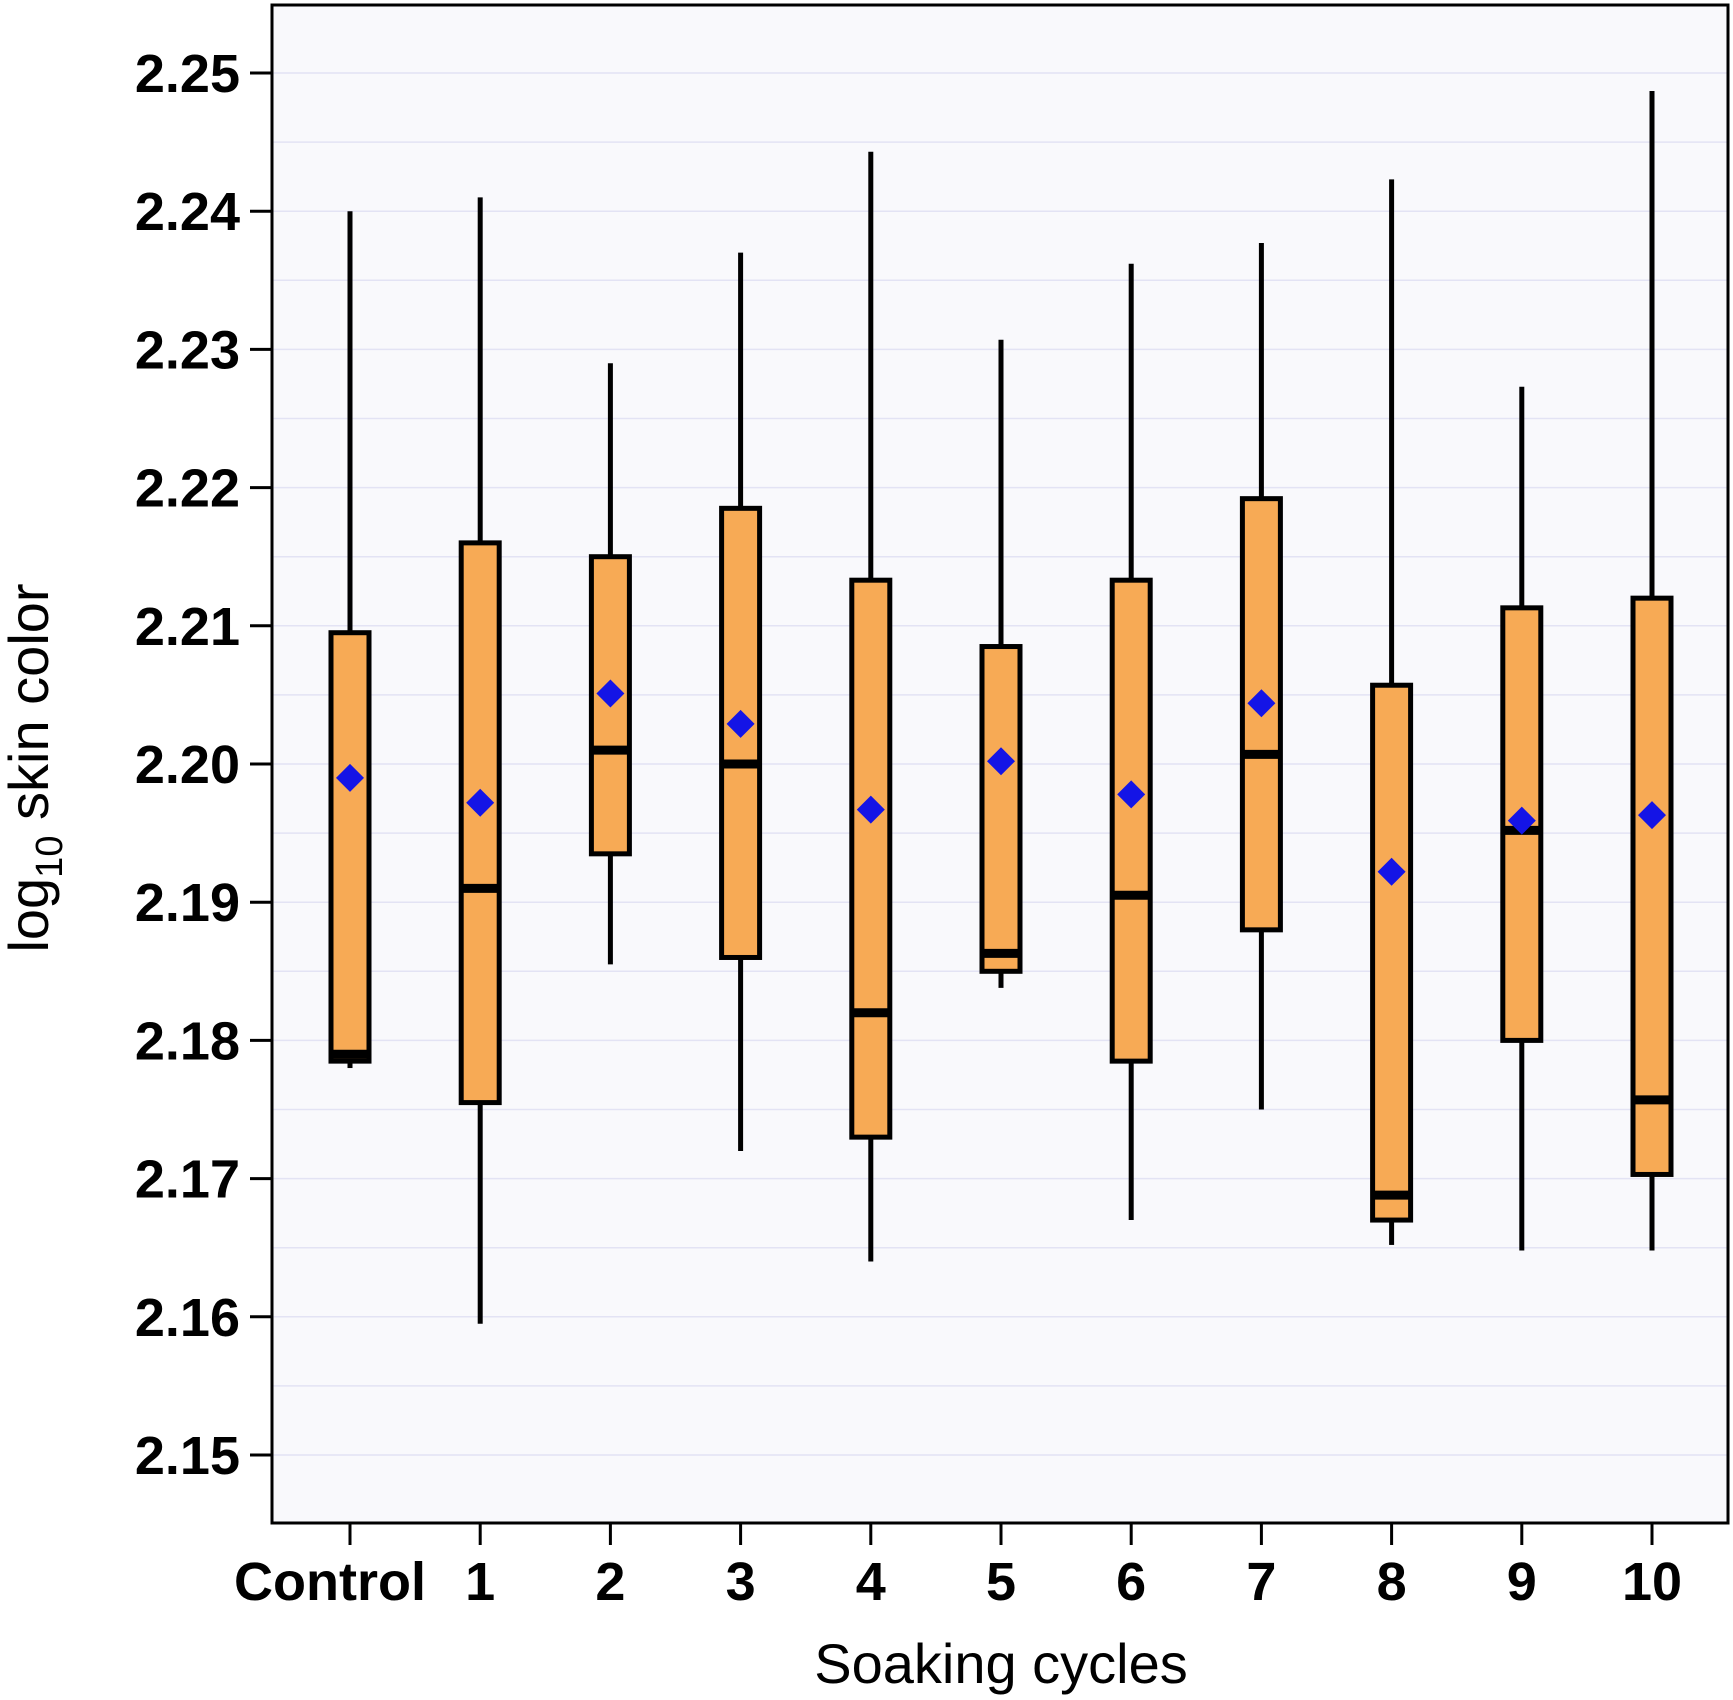  What do you see at coordinates (1001, 1582) in the screenshot?
I see `x-tick-label: 5` at bounding box center [1001, 1582].